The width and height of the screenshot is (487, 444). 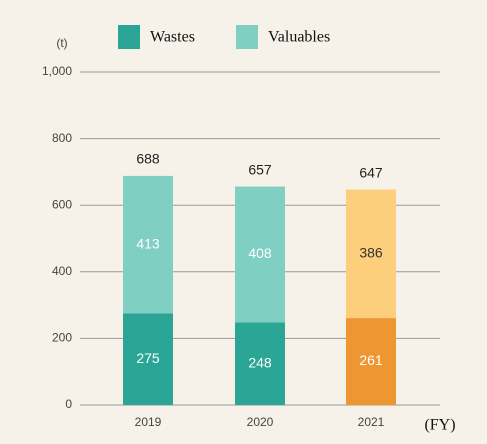 I want to click on y-tick-label: 600, so click(x=62, y=204).